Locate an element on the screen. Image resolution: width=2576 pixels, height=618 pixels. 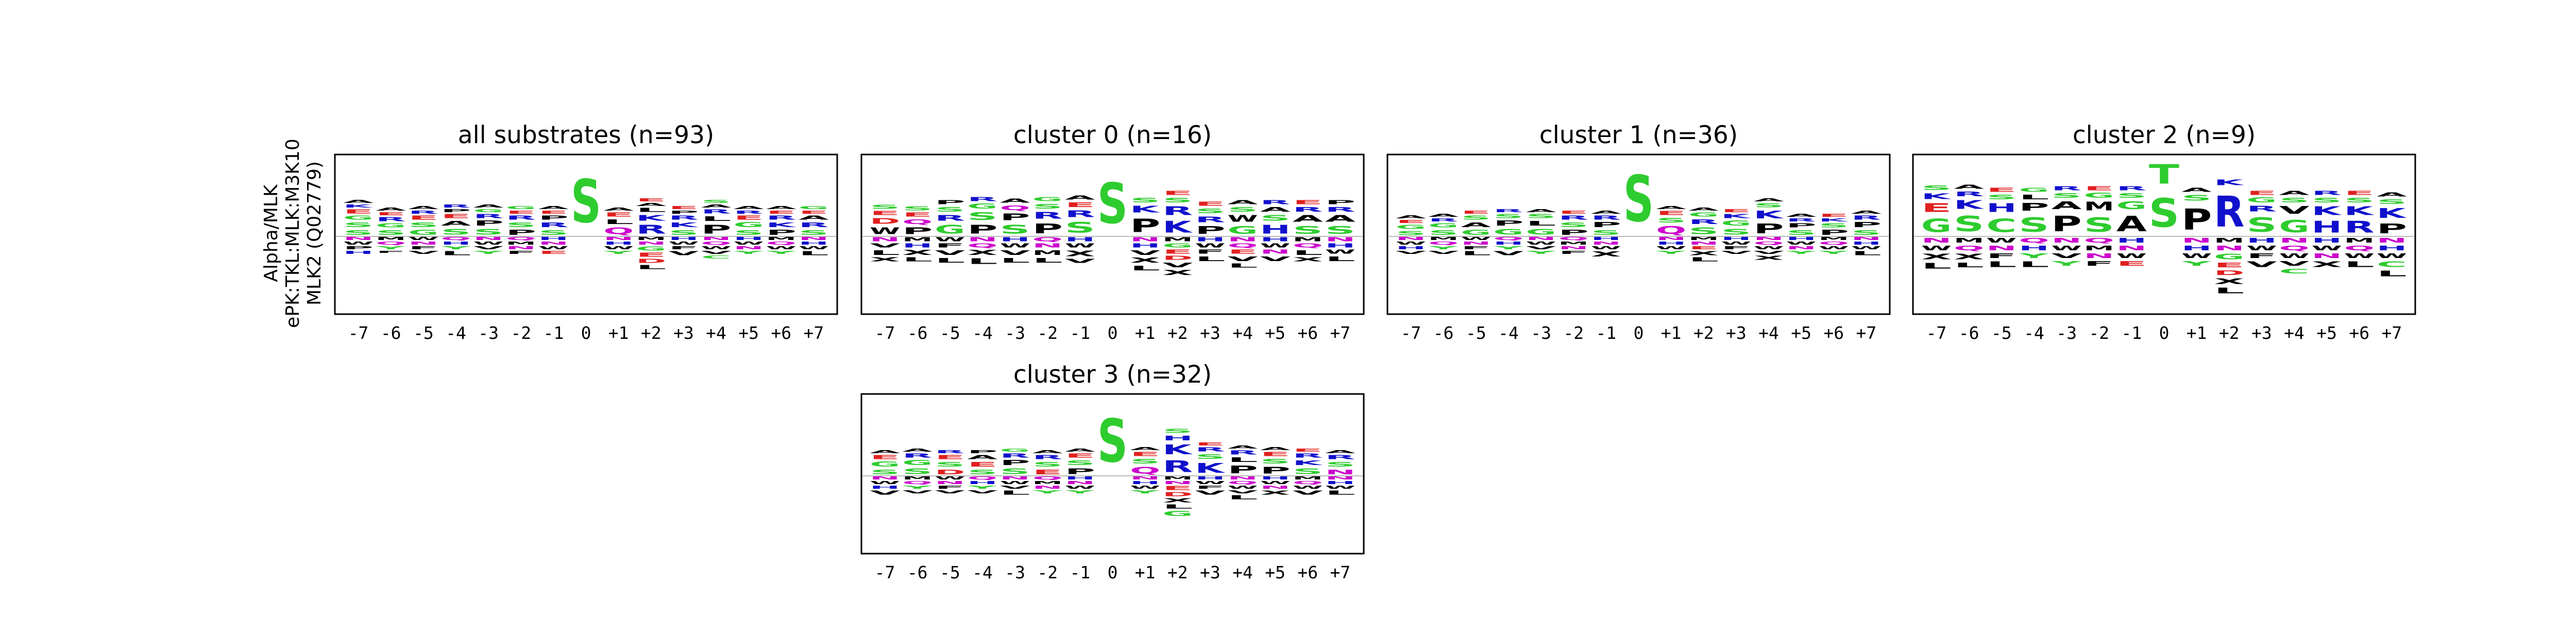
x-tick-label: -2 is located at coordinates (1047, 333).